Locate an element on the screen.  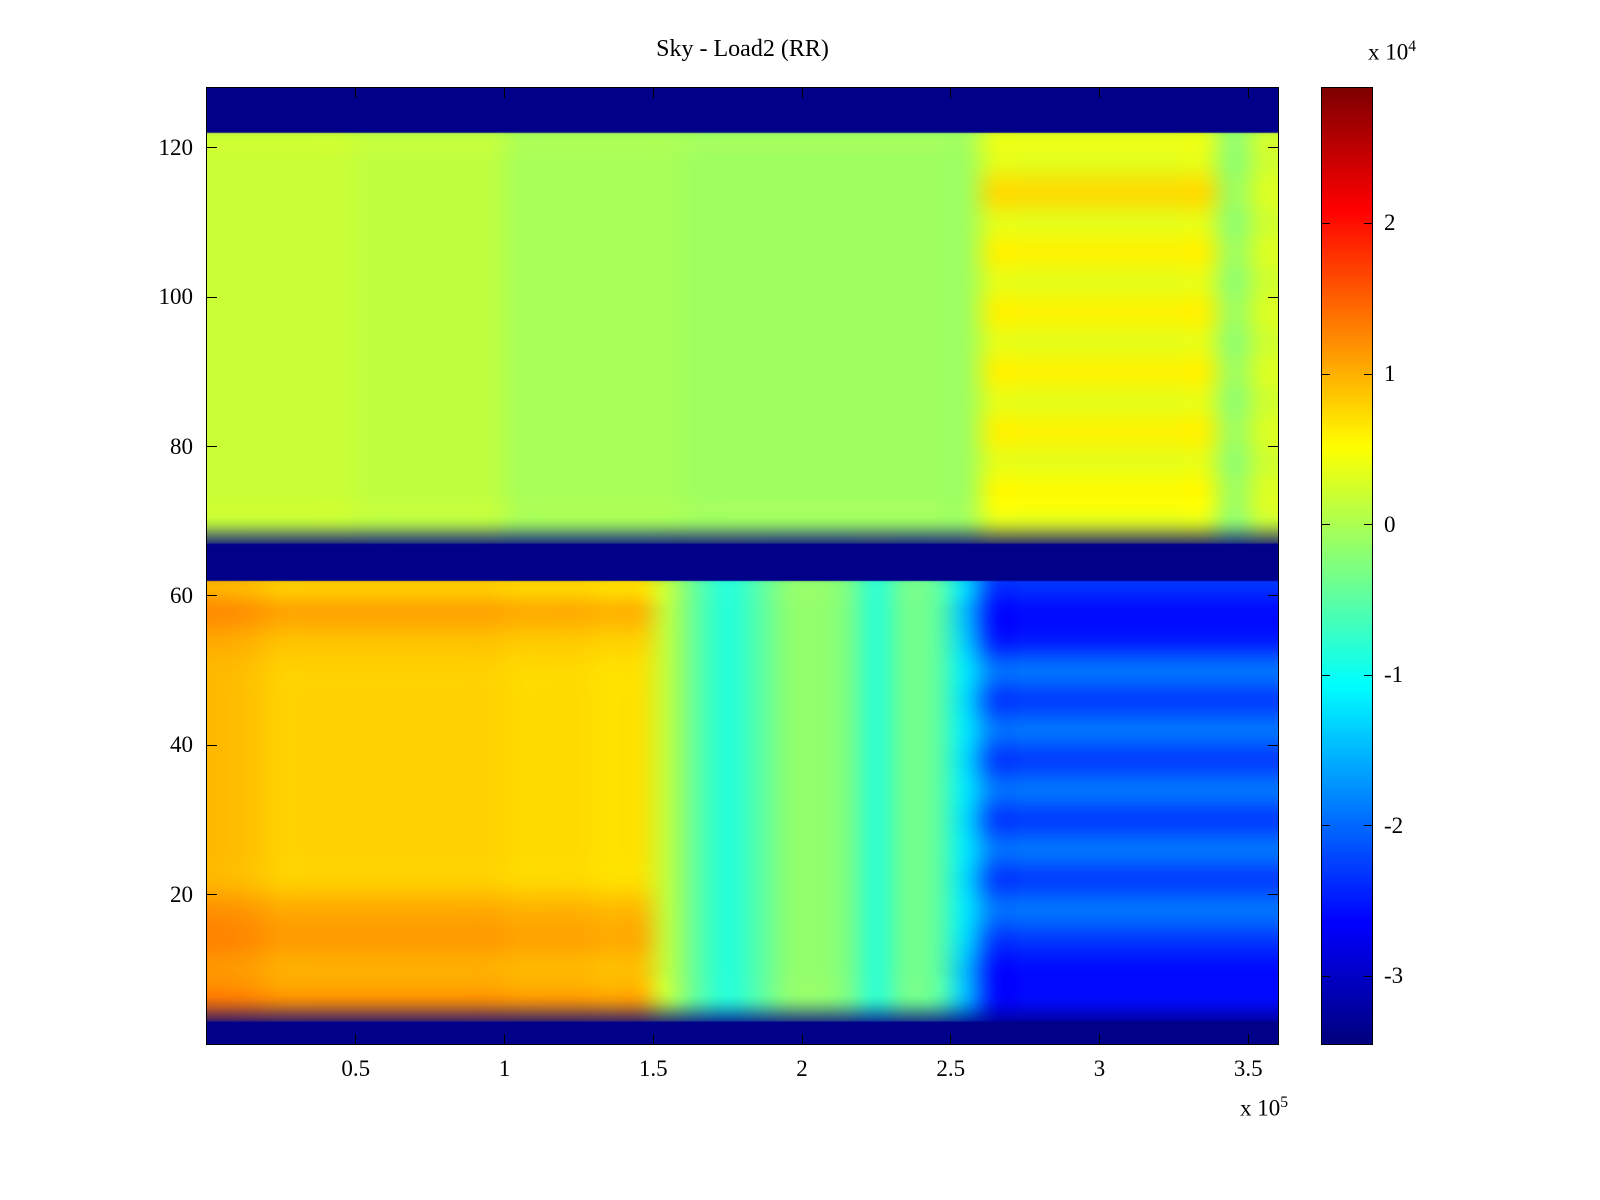
colorbar is located at coordinates (1347, 566).